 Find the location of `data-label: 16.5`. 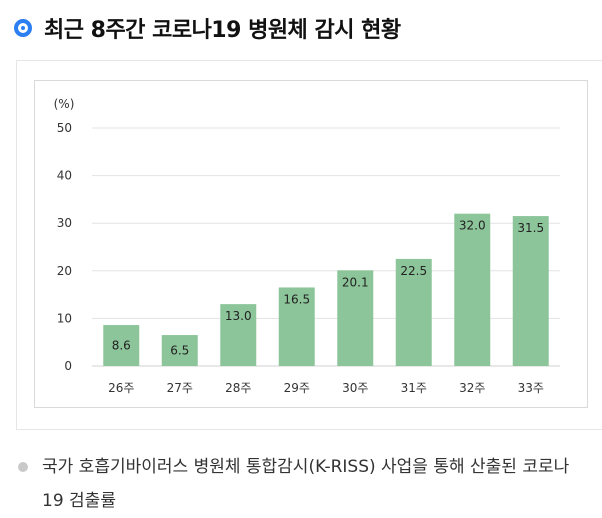

data-label: 16.5 is located at coordinates (296, 299).